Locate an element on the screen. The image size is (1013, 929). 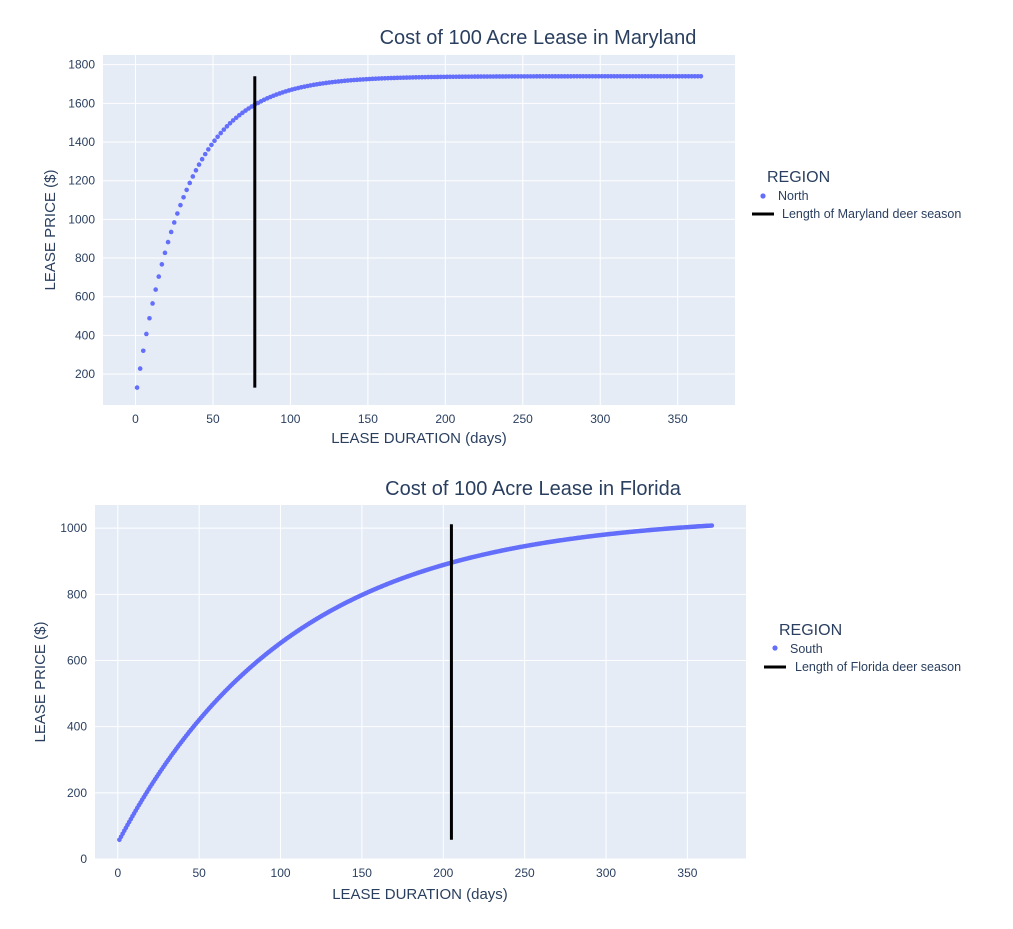
legend-item-south: South is located at coordinates (797, 649).